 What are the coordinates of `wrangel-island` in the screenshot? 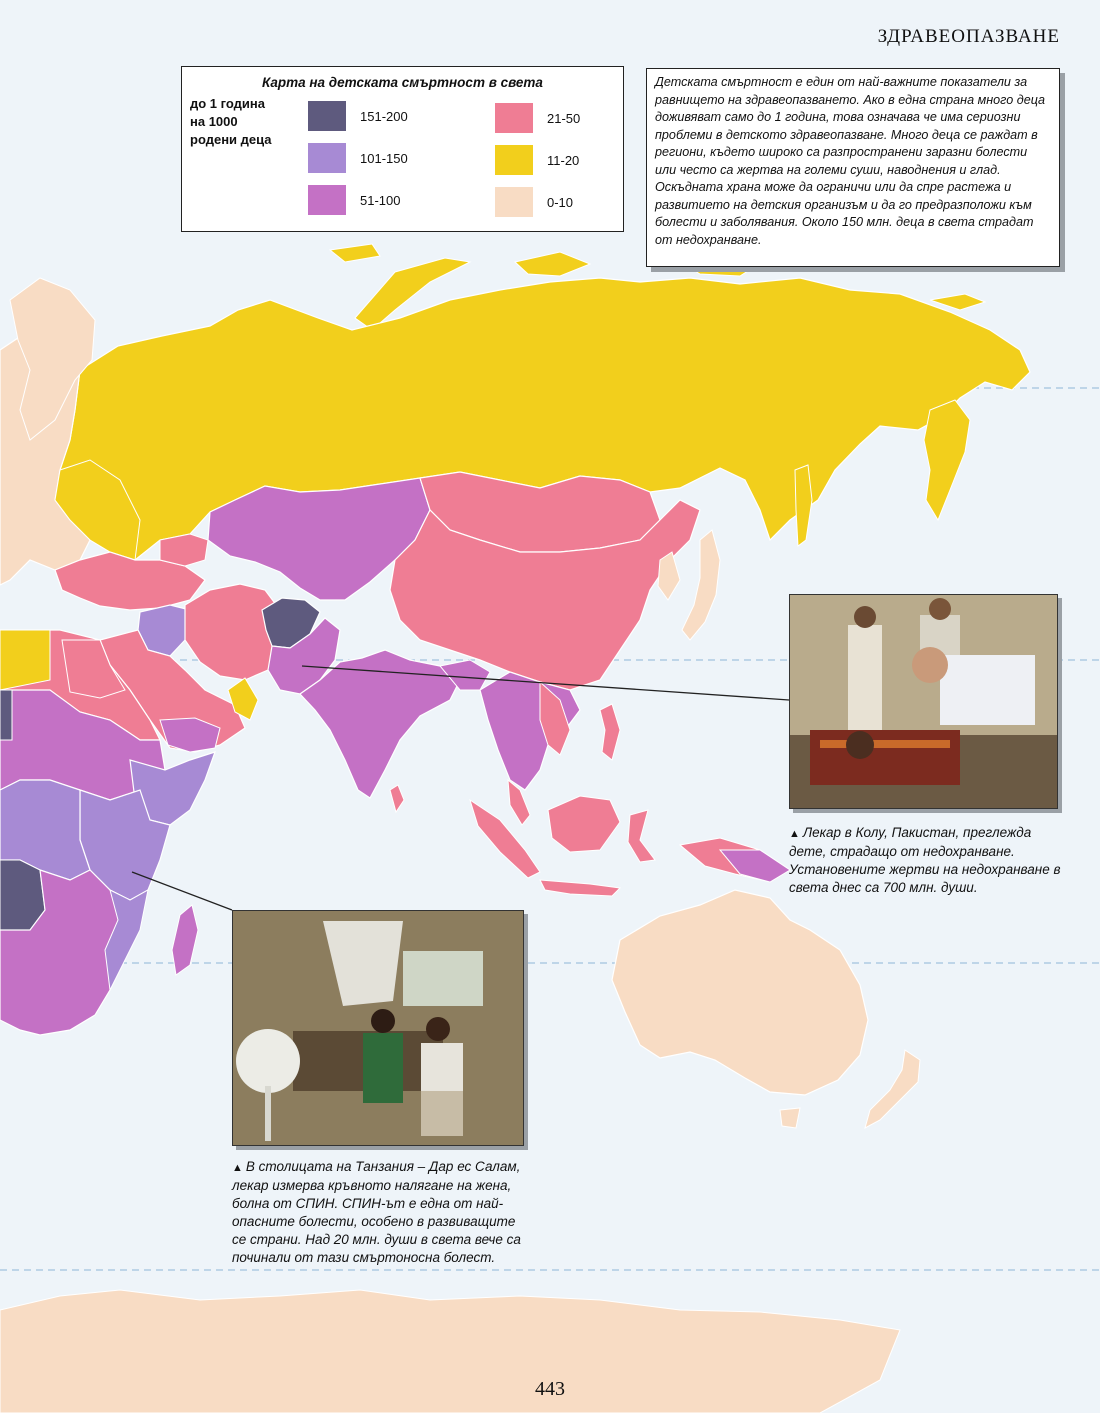 It's located at (958, 302).